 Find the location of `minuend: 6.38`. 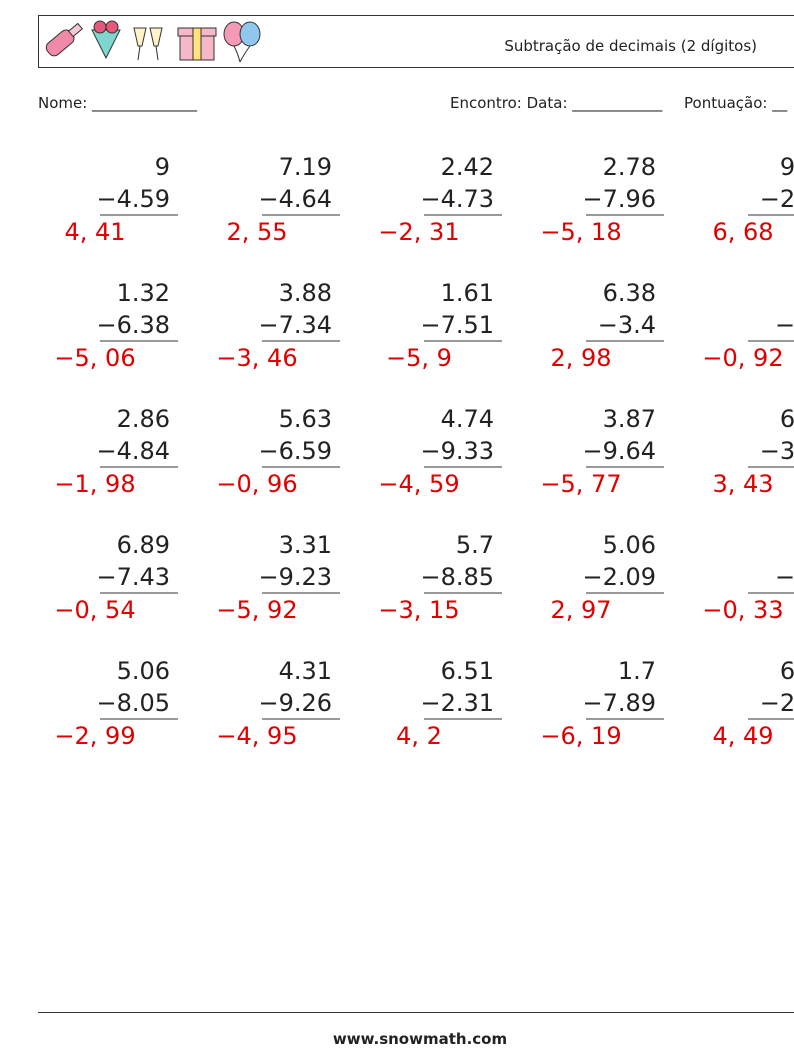

minuend: 6.38 is located at coordinates (629, 293).